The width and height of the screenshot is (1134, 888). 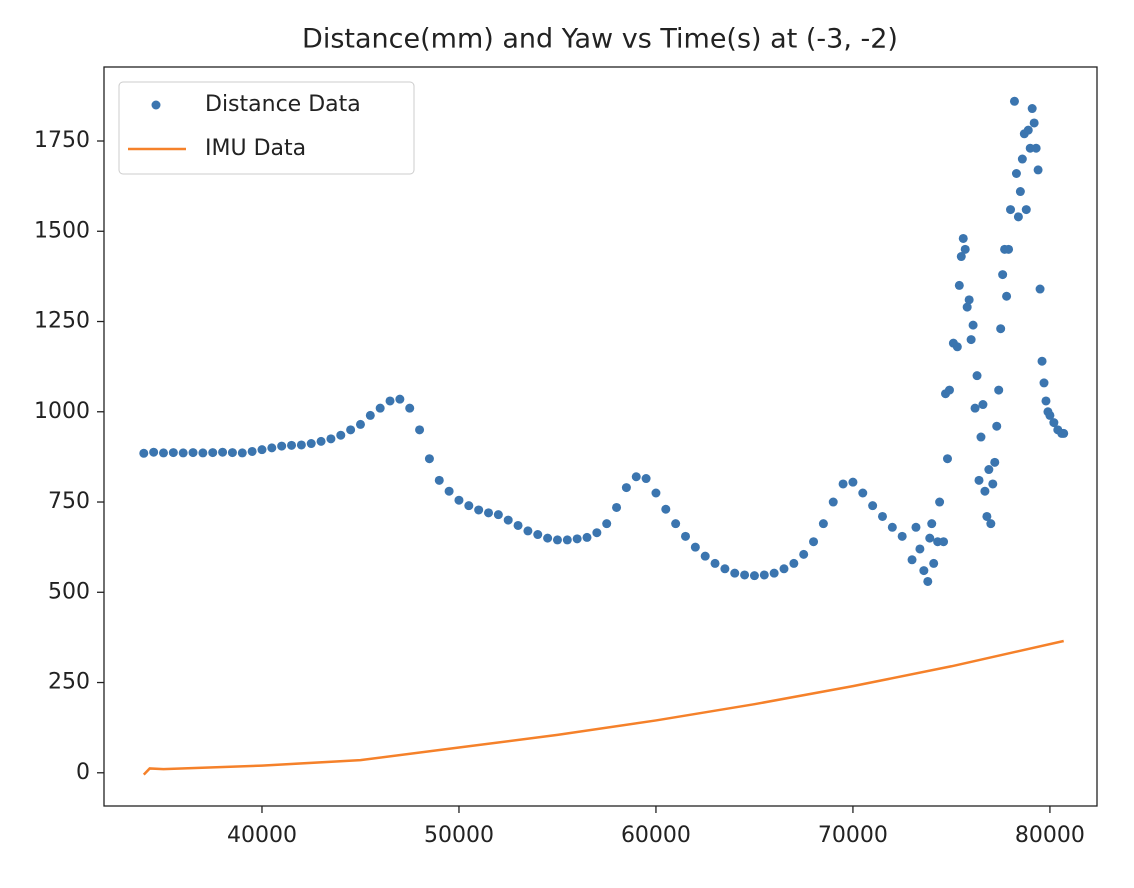 I want to click on y-tick-label: 0, so click(x=83, y=772).